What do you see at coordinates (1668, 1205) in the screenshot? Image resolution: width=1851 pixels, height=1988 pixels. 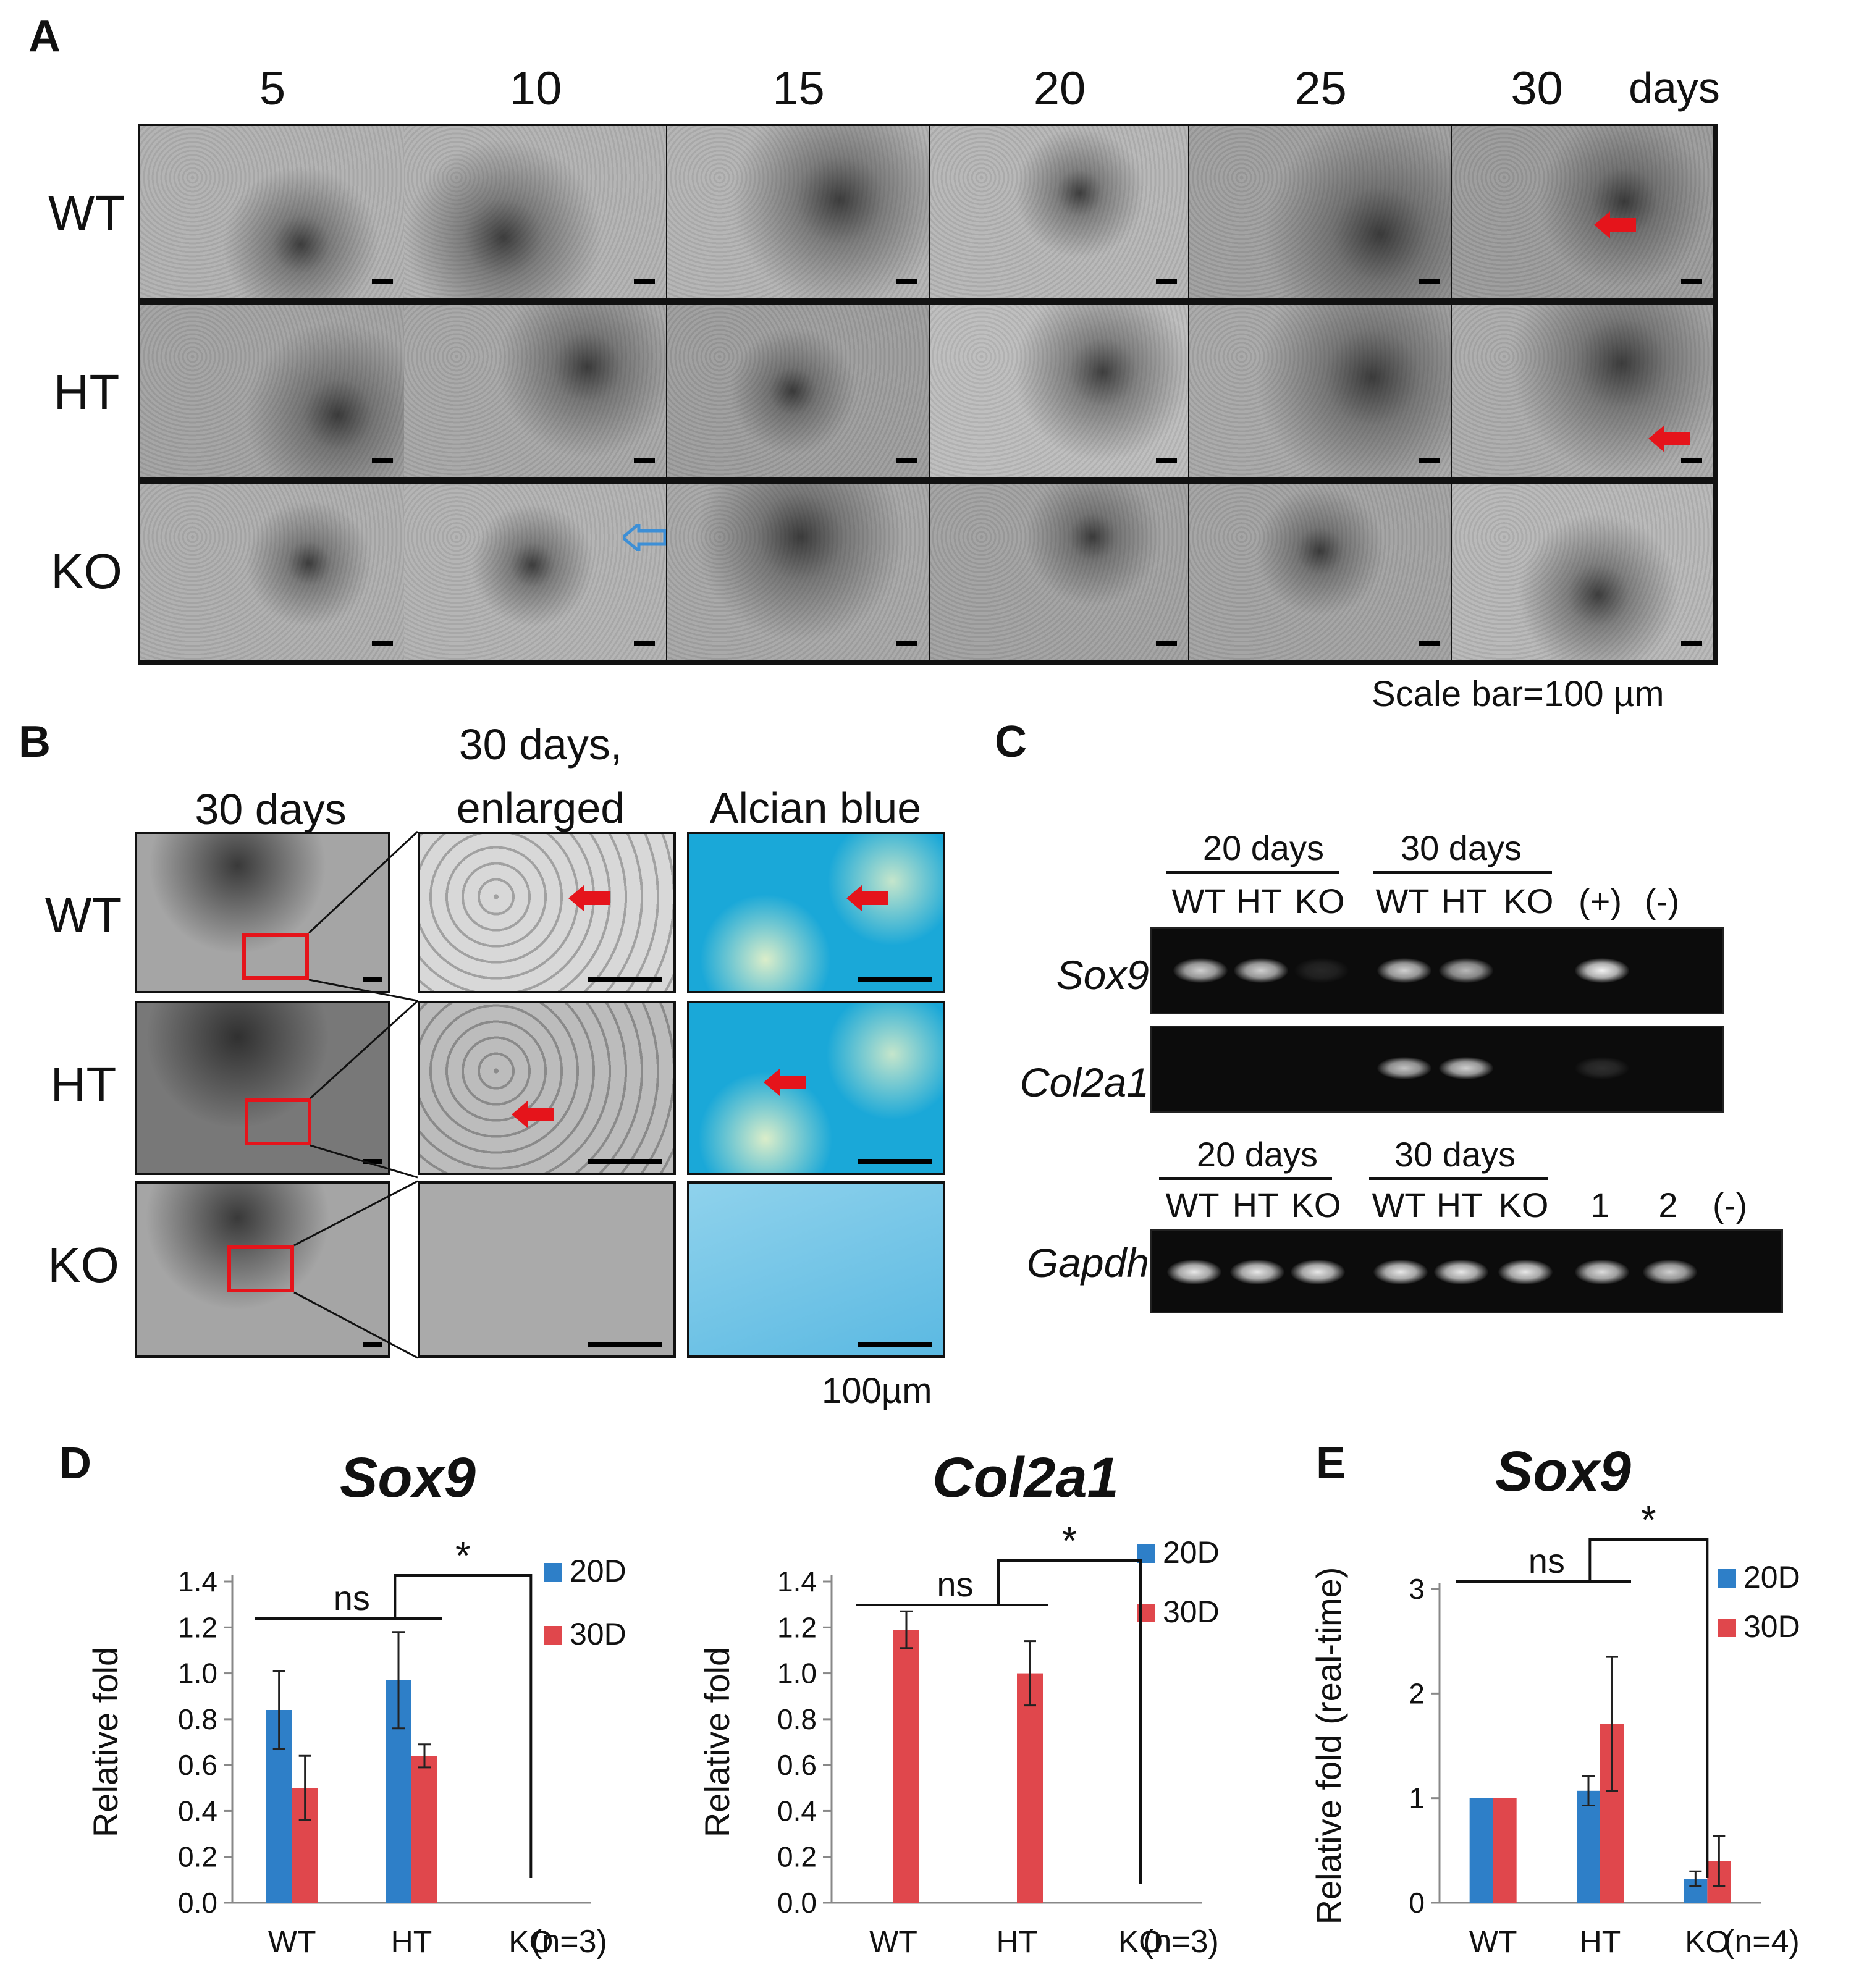 I see `lane-label: 2` at bounding box center [1668, 1205].